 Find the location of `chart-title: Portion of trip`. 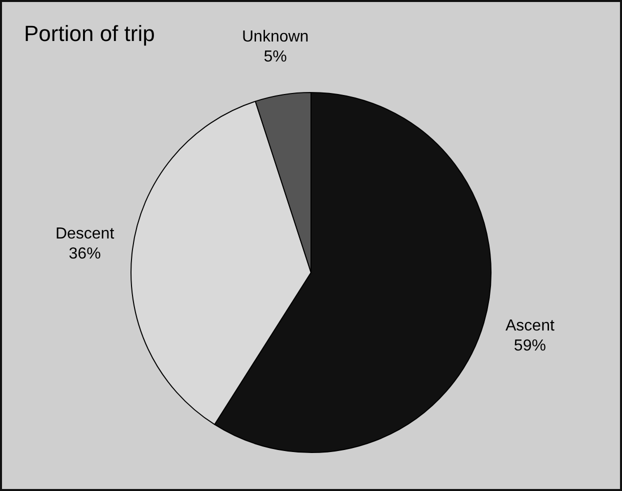

chart-title: Portion of trip is located at coordinates (89, 33).